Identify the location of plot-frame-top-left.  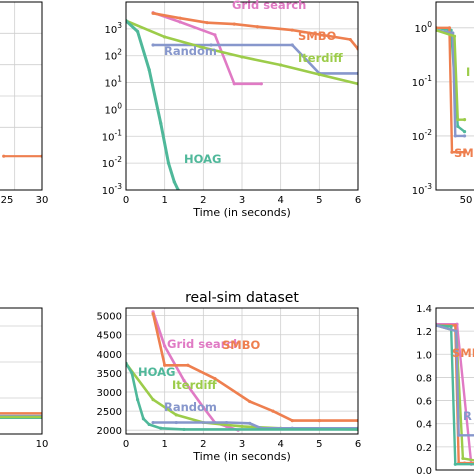
(21, 96).